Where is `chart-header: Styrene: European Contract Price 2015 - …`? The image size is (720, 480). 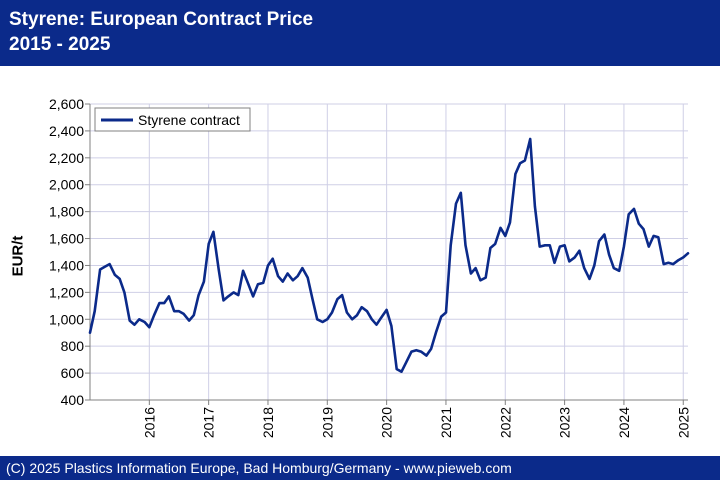
chart-header: Styrene: European Contract Price 2015 - … is located at coordinates (360, 33).